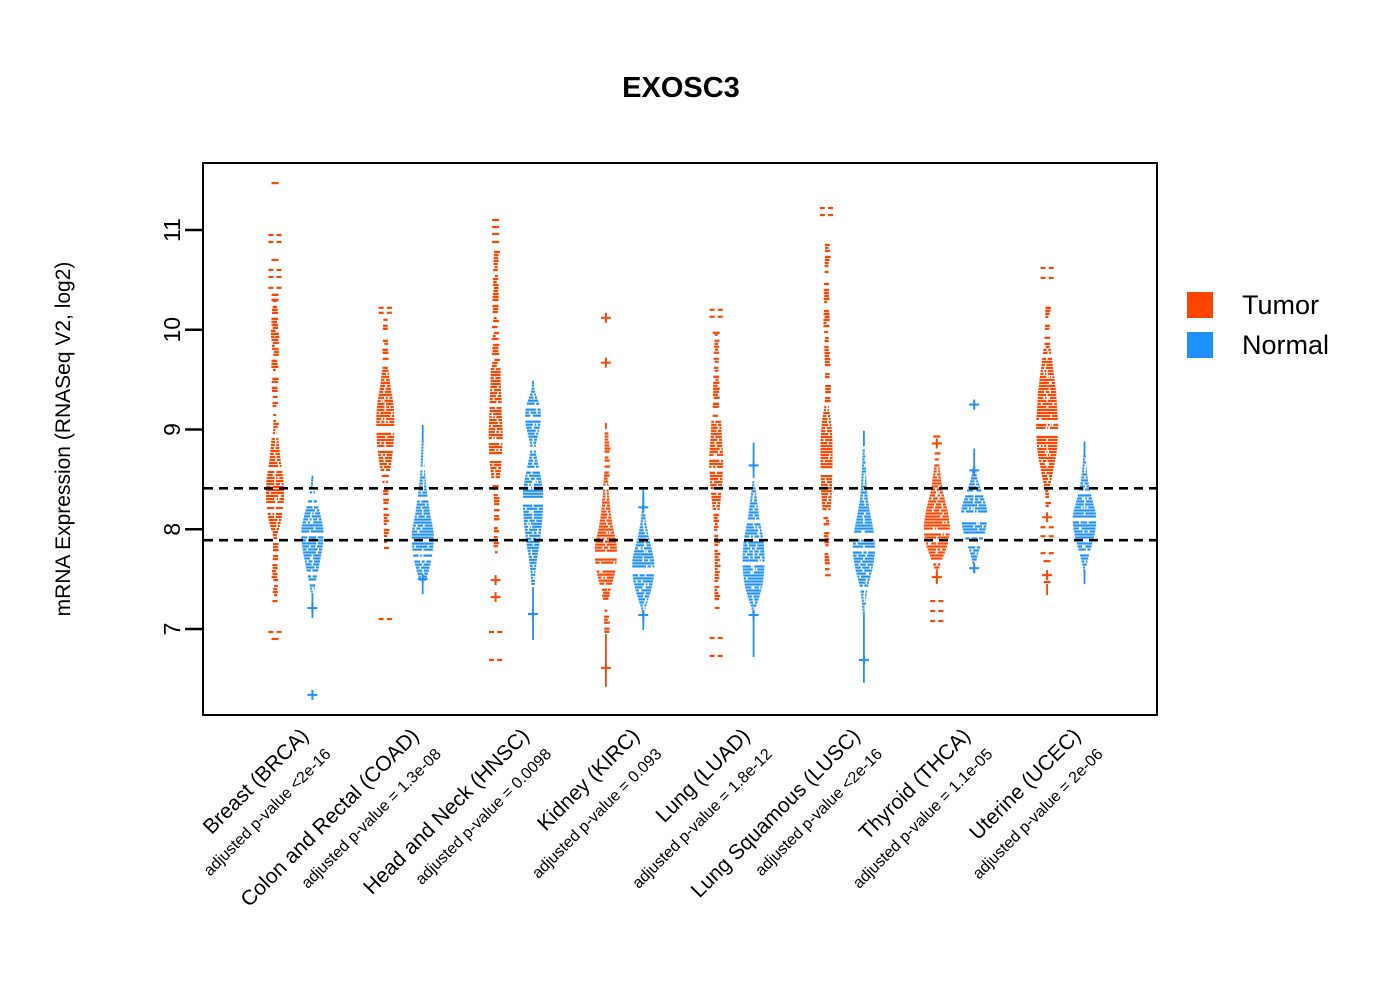 Image resolution: width=1400 pixels, height=1005 pixels. What do you see at coordinates (1084, 513) in the screenshot?
I see `violin-uterine-ucec--normal` at bounding box center [1084, 513].